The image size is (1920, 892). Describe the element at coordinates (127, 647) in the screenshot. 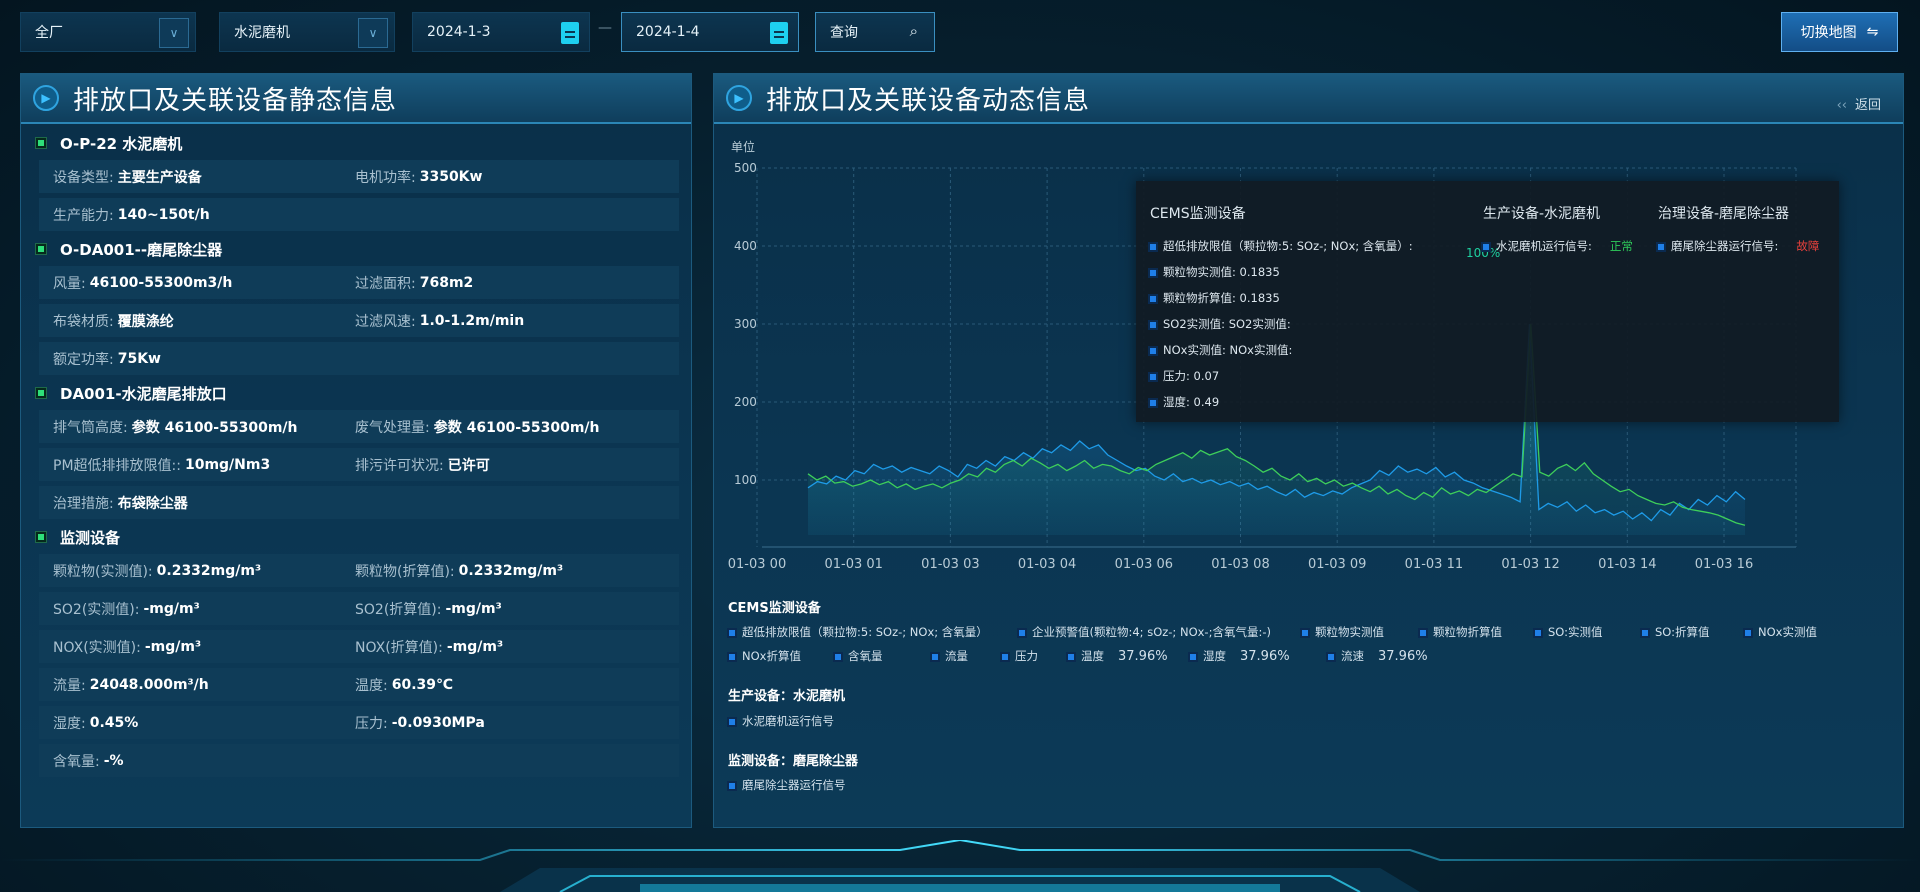

I see `info-field: NOX(实测值): -mg/m³` at that location.